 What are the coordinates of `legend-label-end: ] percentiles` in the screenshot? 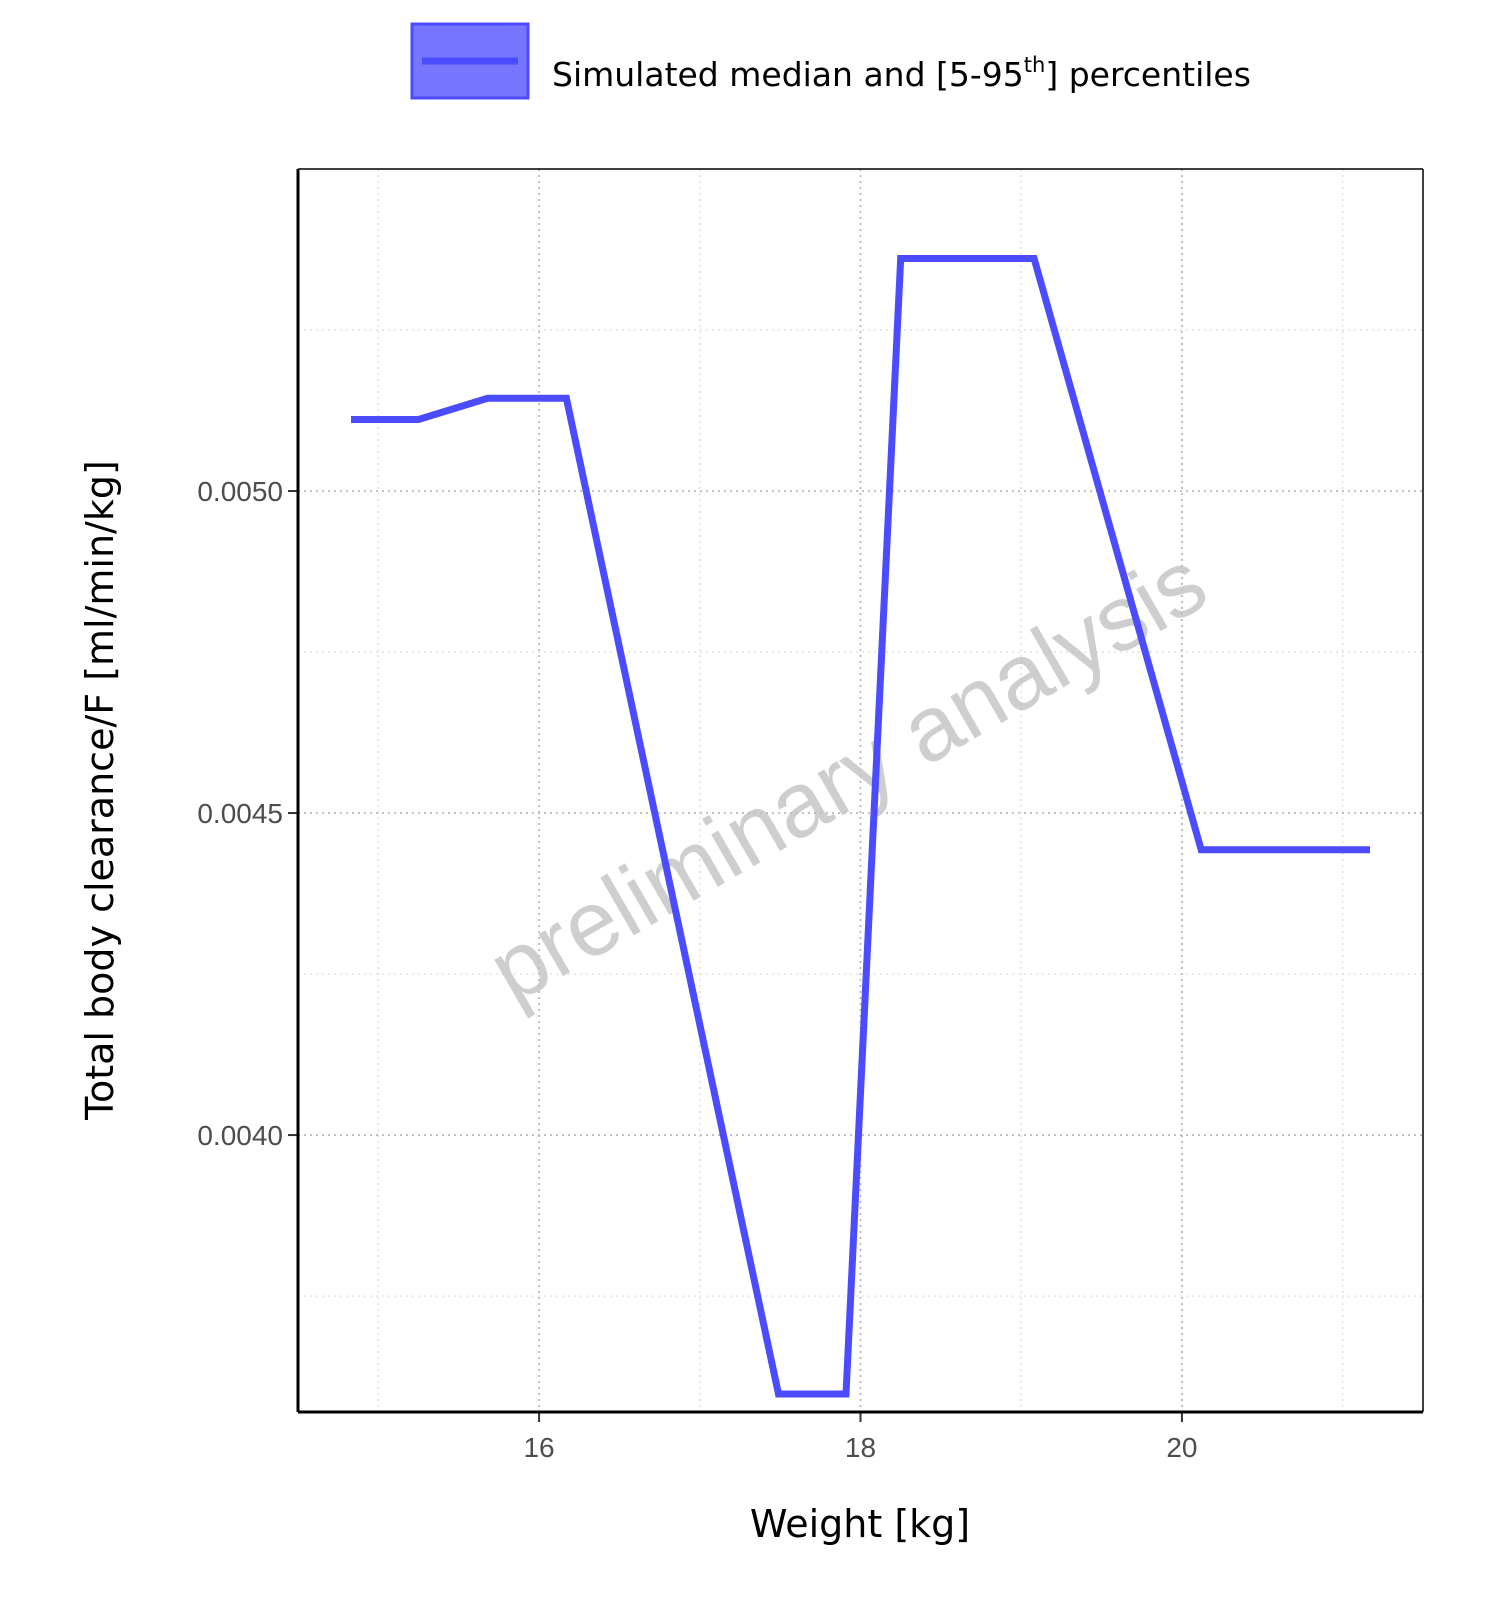 It's located at (1148, 74).